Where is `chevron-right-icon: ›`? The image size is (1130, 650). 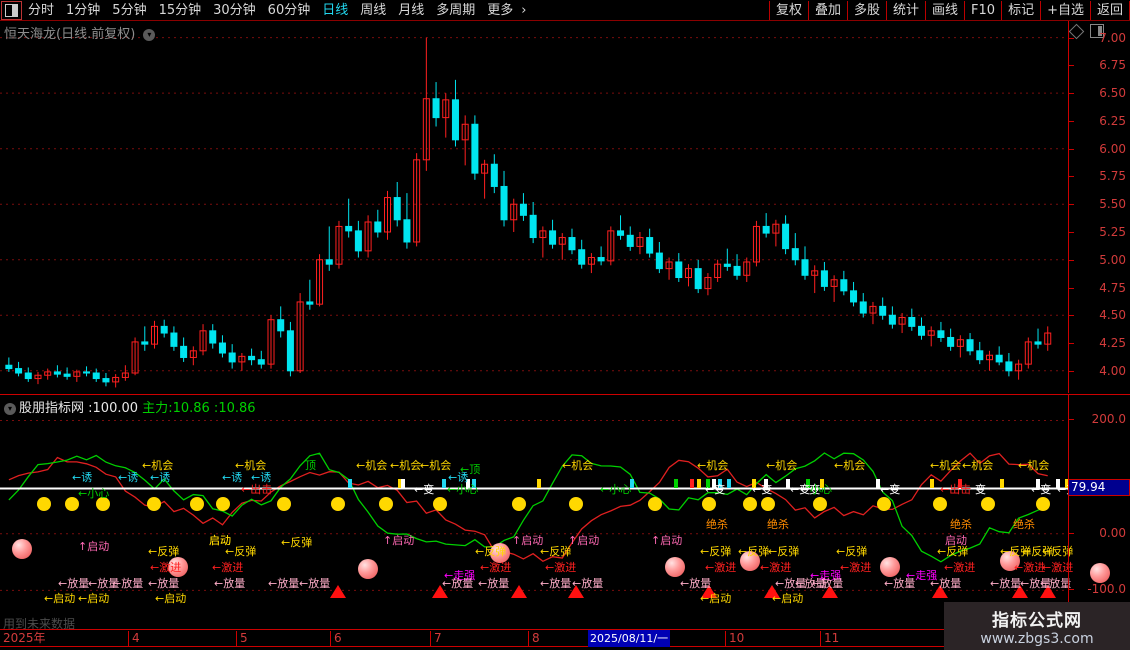 chevron-right-icon: › is located at coordinates (524, 10).